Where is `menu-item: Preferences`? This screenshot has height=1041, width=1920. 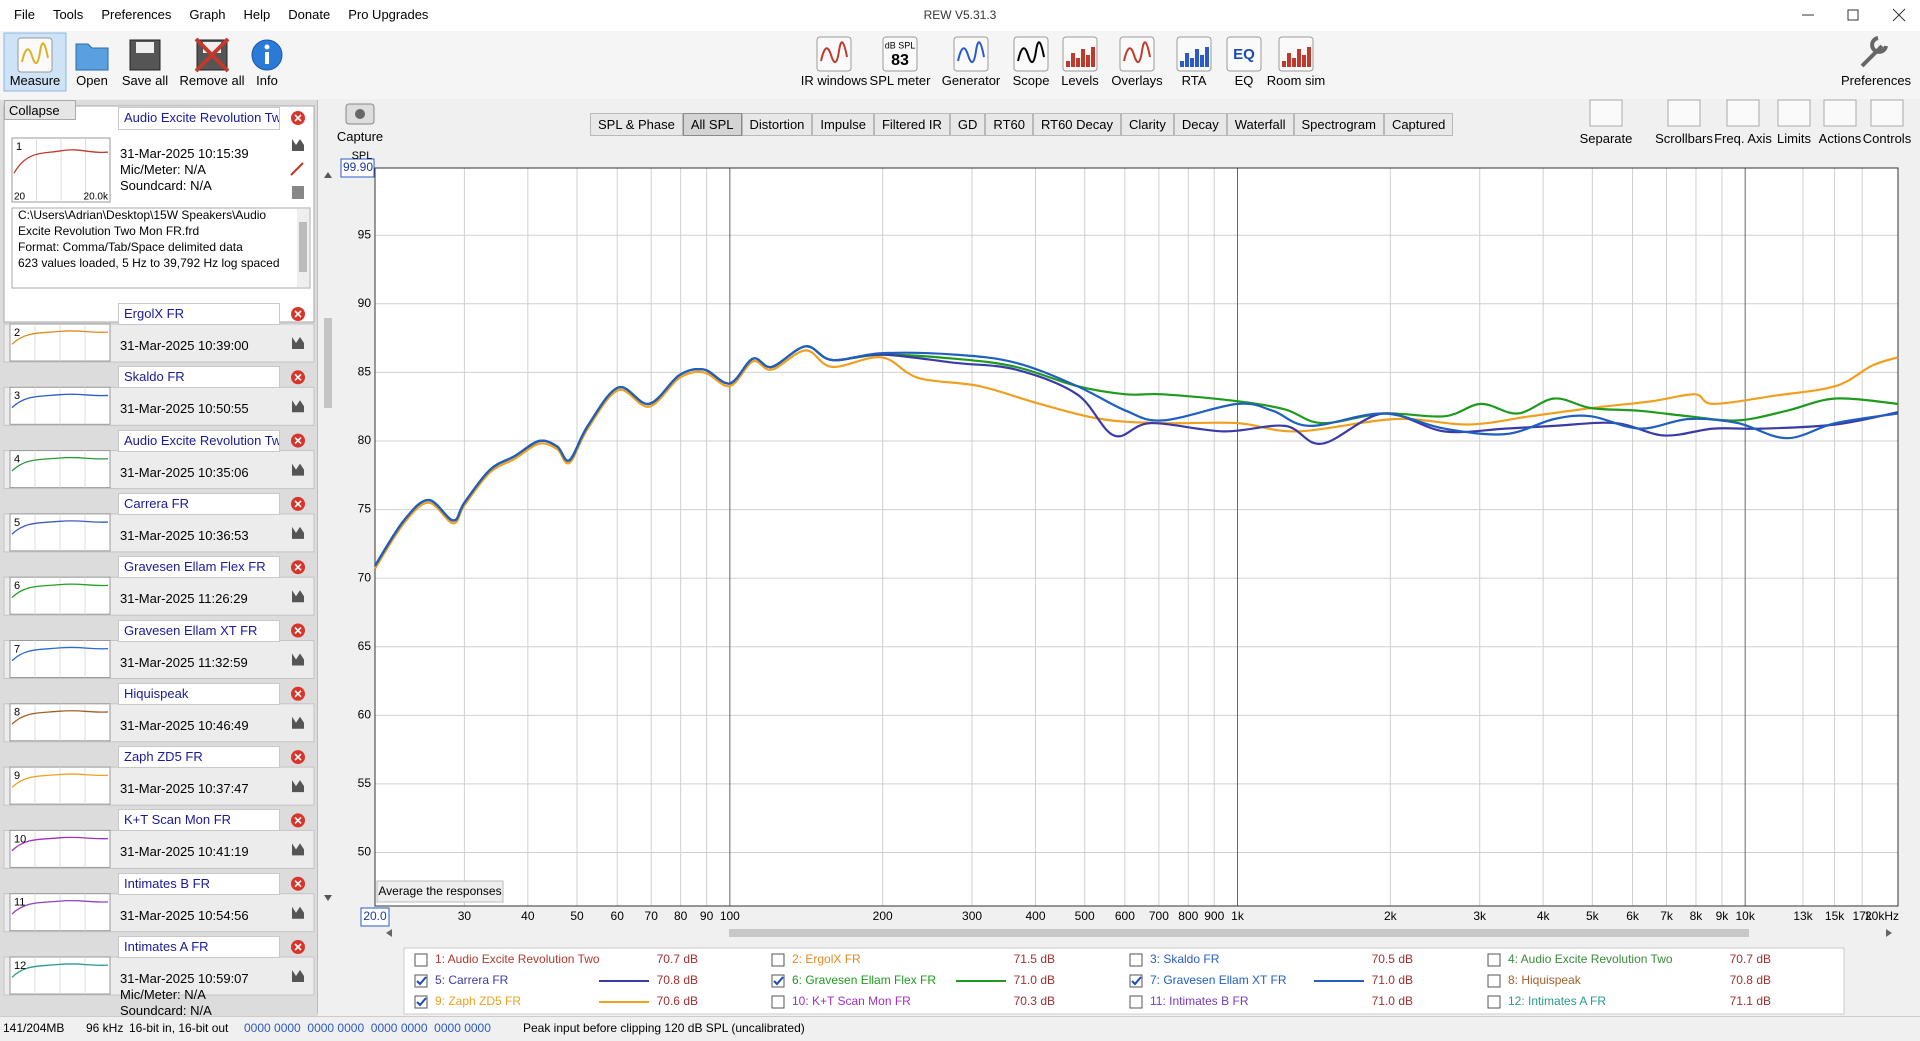
menu-item: Preferences is located at coordinates (136, 14).